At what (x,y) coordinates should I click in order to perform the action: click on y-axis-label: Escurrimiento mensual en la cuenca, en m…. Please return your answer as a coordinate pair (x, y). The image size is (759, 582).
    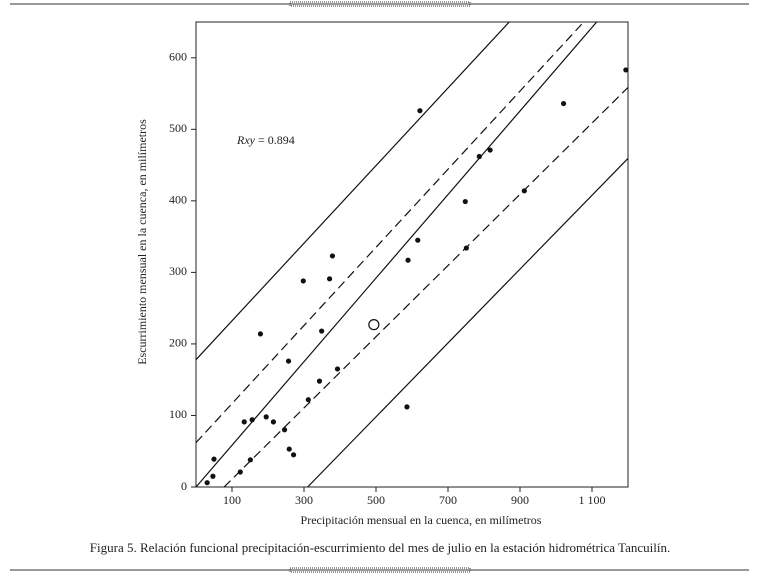
    Looking at the image, I should click on (142, 242).